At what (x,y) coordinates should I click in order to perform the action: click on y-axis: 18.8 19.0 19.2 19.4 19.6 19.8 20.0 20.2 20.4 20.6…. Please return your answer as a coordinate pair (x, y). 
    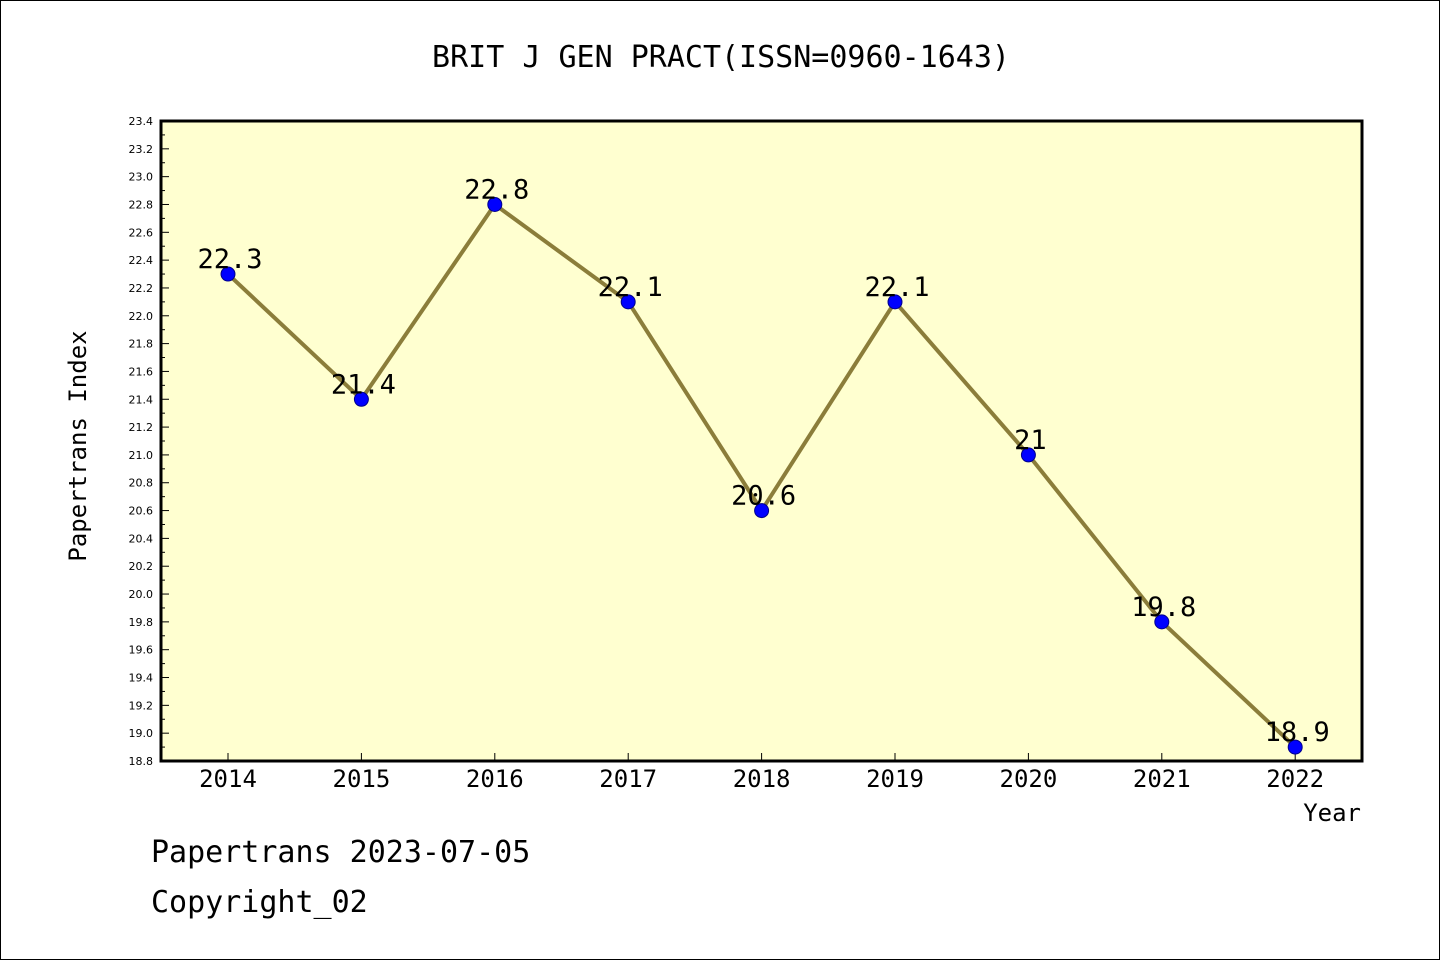
    Looking at the image, I should click on (149, 441).